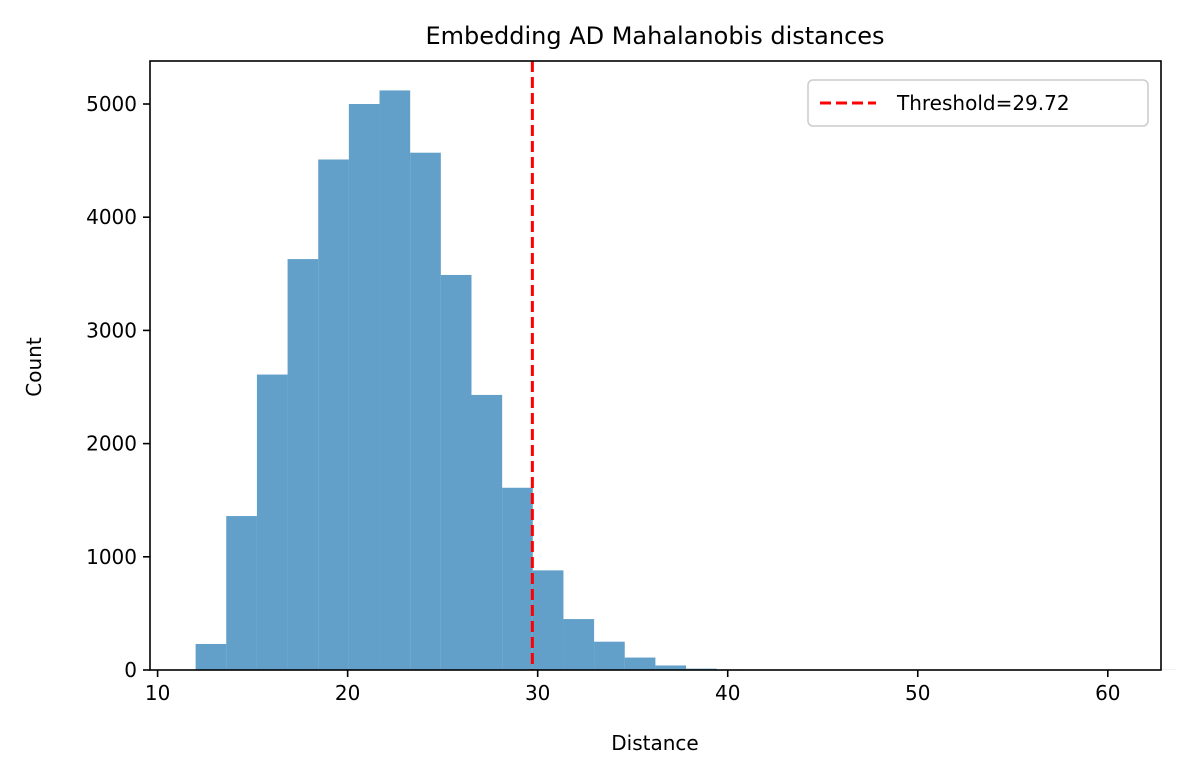 This screenshot has width=1180, height=777. I want to click on x-axis: 10 20 30 40 50 60, so click(633, 687).